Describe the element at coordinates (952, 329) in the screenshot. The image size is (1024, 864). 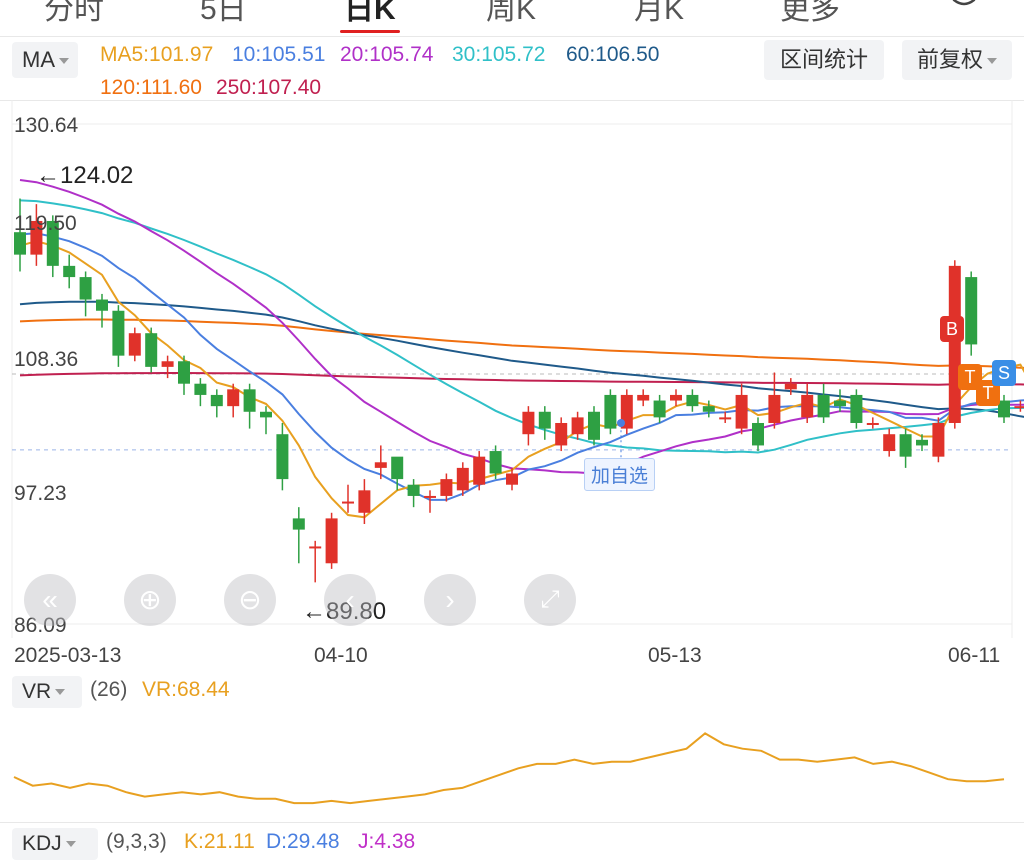
I see `buy-signal-badge: B` at that location.